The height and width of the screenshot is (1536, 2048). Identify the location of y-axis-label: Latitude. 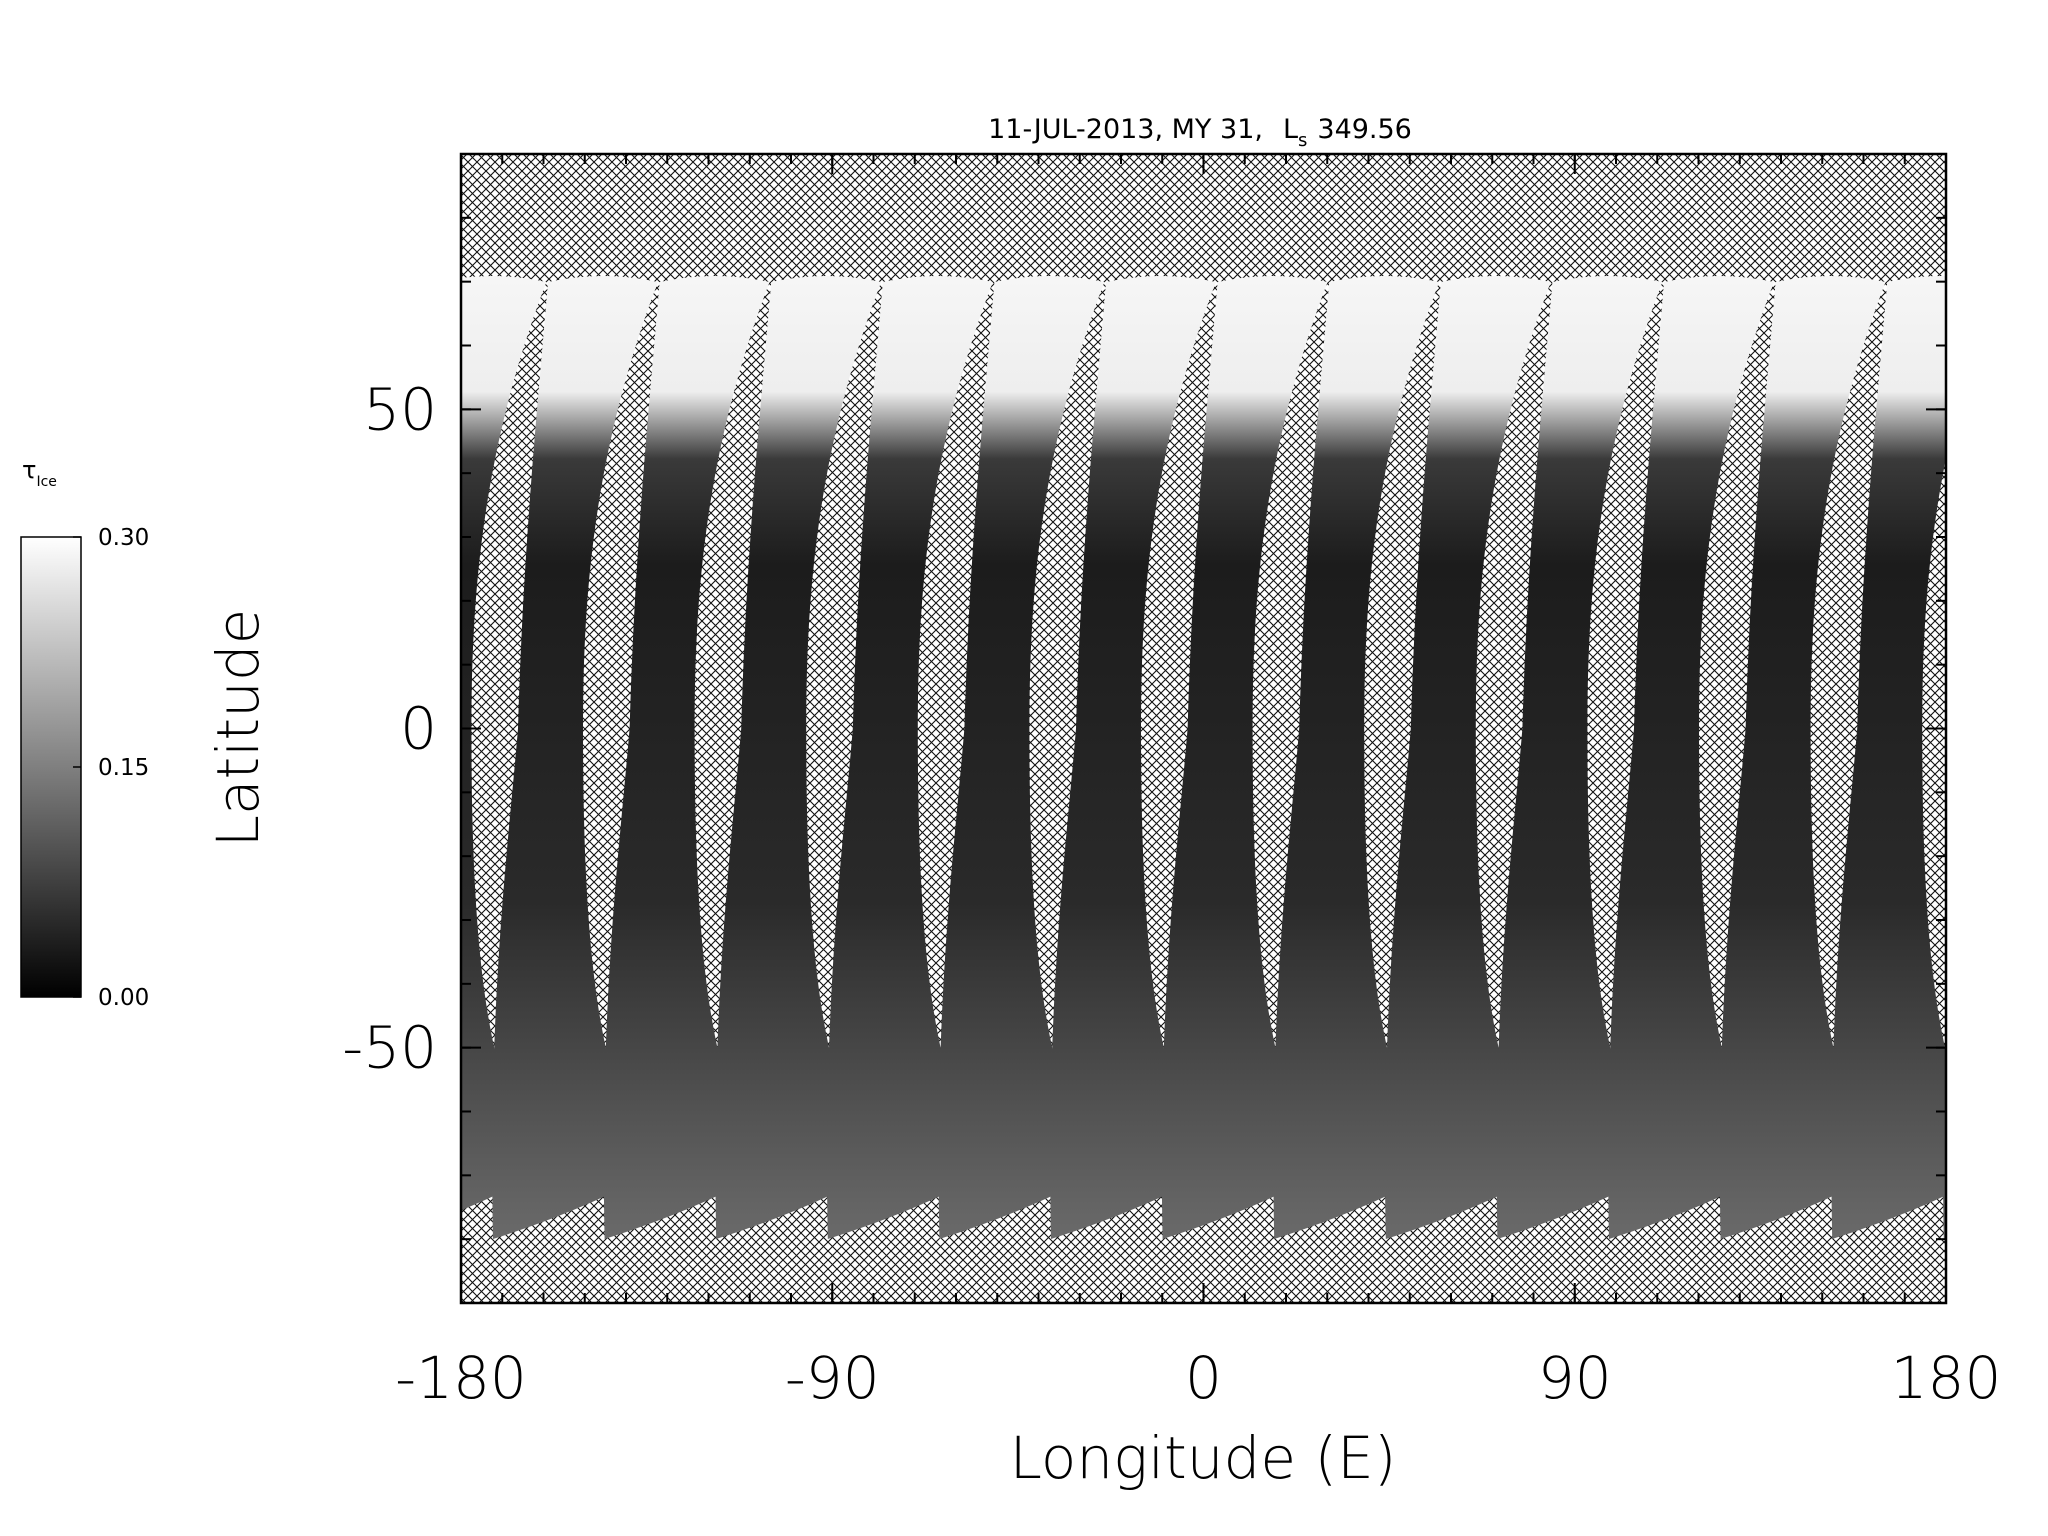
(238, 728).